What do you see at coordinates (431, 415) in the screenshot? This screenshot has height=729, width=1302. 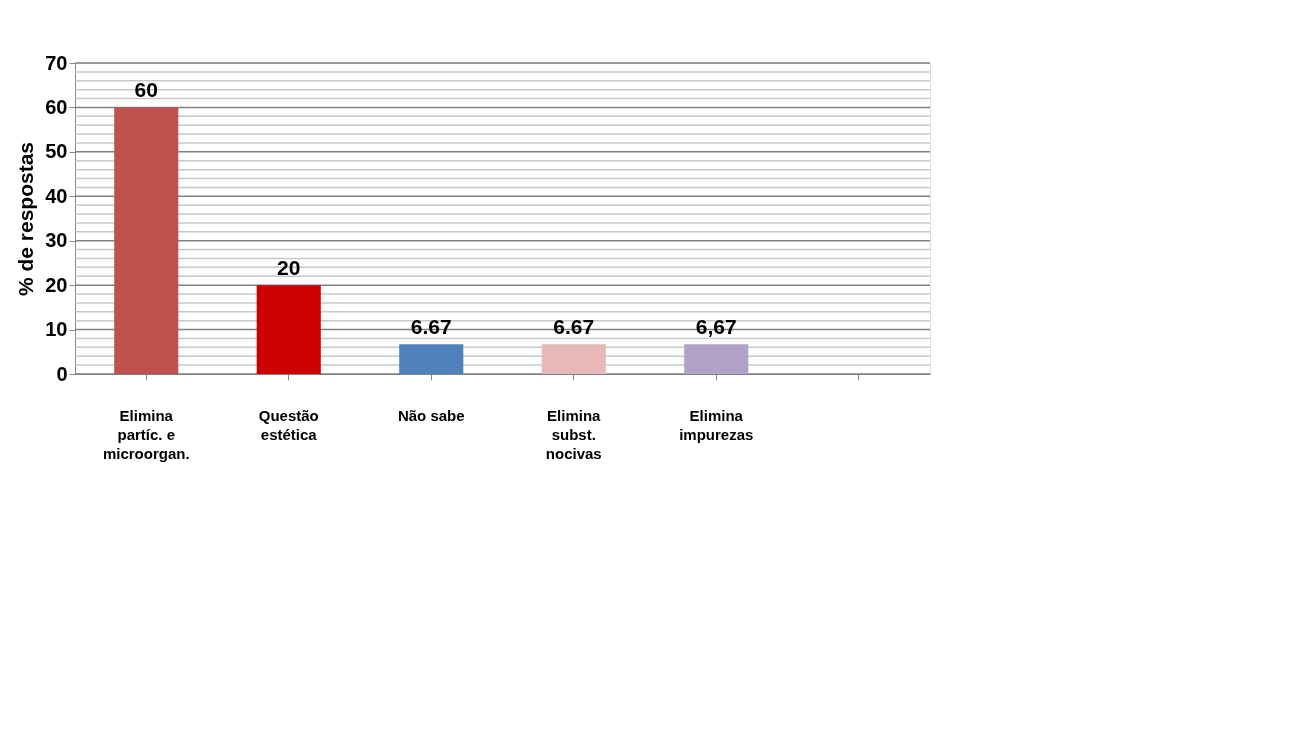 I see `x-tick-label: Não sabe` at bounding box center [431, 415].